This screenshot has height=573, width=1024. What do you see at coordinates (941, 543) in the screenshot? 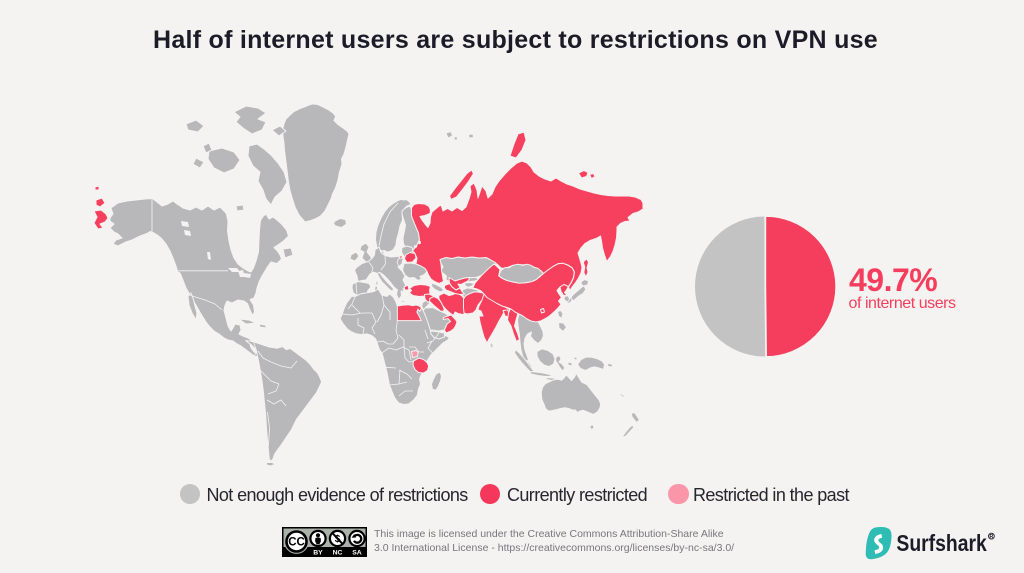
I see `svg-text: Surfshark` at bounding box center [941, 543].